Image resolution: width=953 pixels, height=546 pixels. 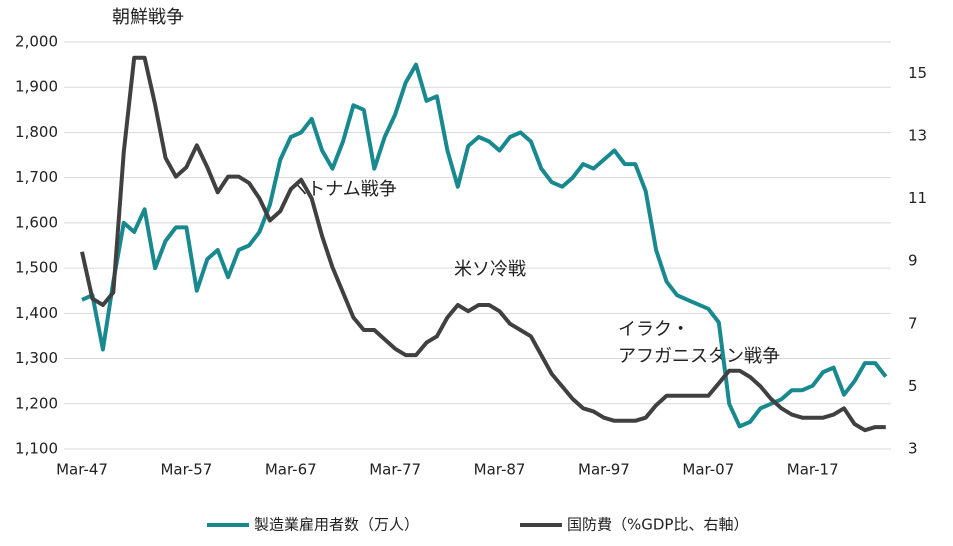 I want to click on x-tick-label: Mar-67, so click(x=291, y=470).